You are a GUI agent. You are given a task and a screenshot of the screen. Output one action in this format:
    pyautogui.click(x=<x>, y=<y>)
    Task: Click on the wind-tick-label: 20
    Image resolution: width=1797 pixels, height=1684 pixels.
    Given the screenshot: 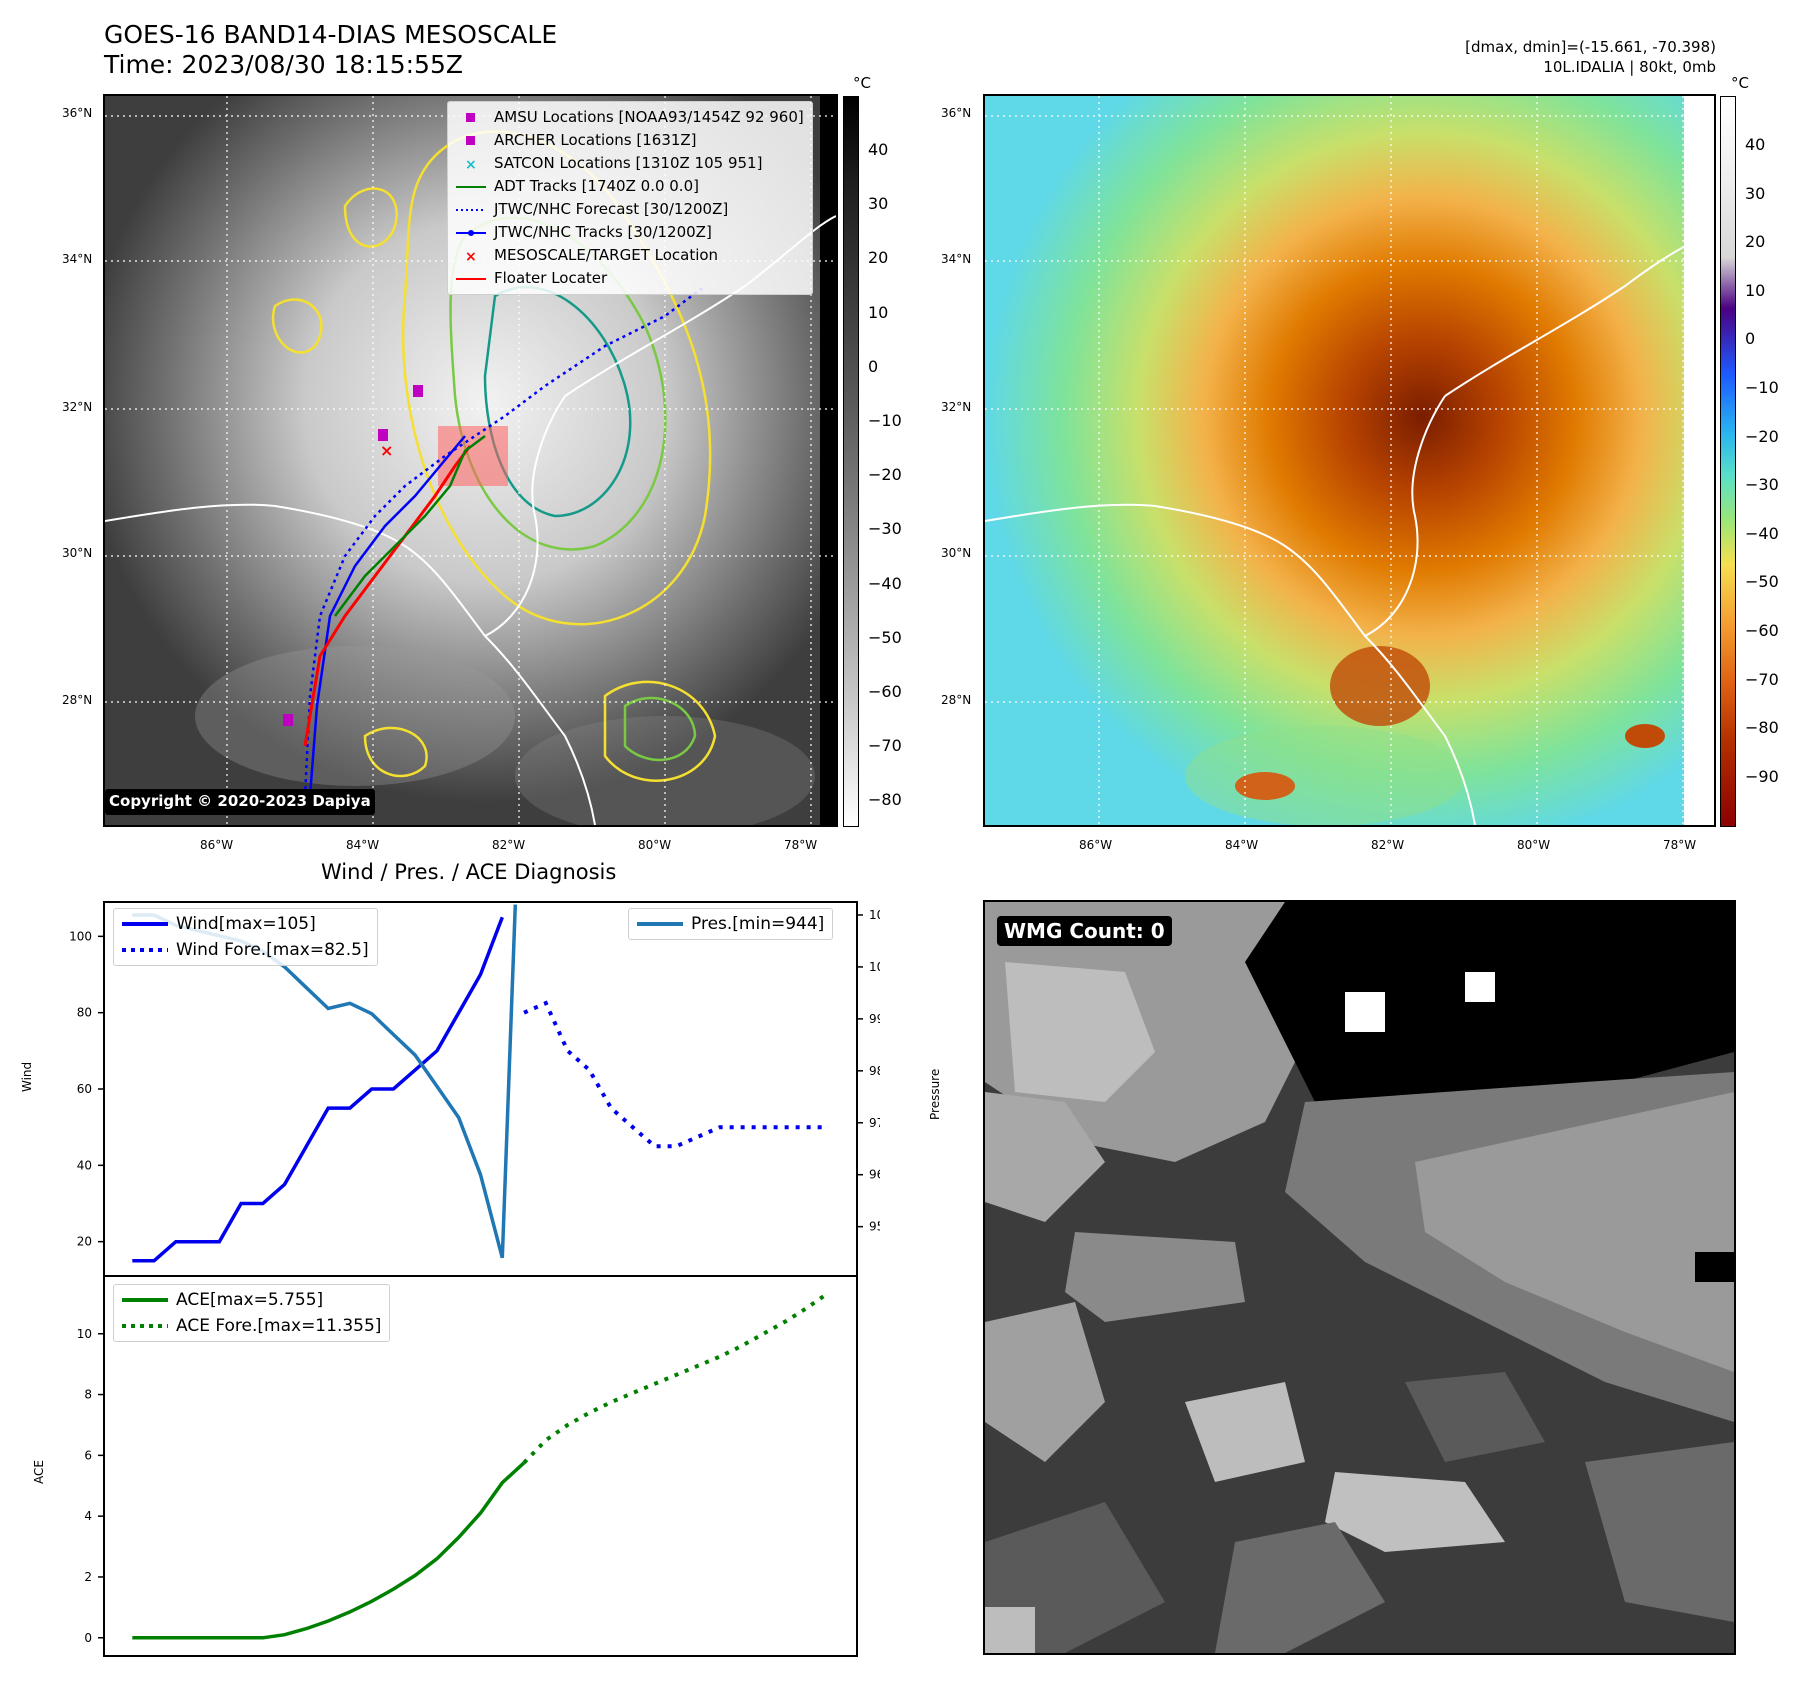 What is the action you would take?
    pyautogui.click(x=84, y=1242)
    